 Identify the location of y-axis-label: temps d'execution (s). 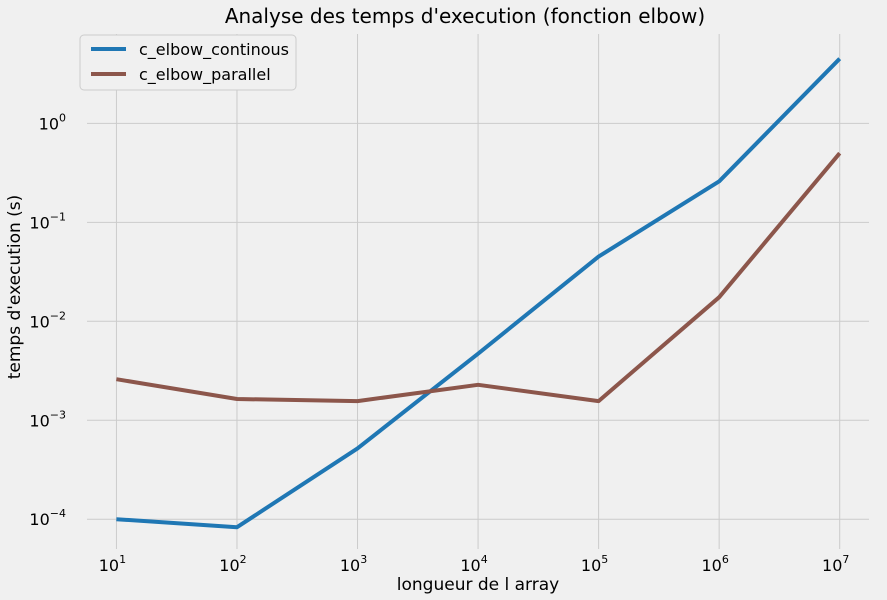
(15, 287).